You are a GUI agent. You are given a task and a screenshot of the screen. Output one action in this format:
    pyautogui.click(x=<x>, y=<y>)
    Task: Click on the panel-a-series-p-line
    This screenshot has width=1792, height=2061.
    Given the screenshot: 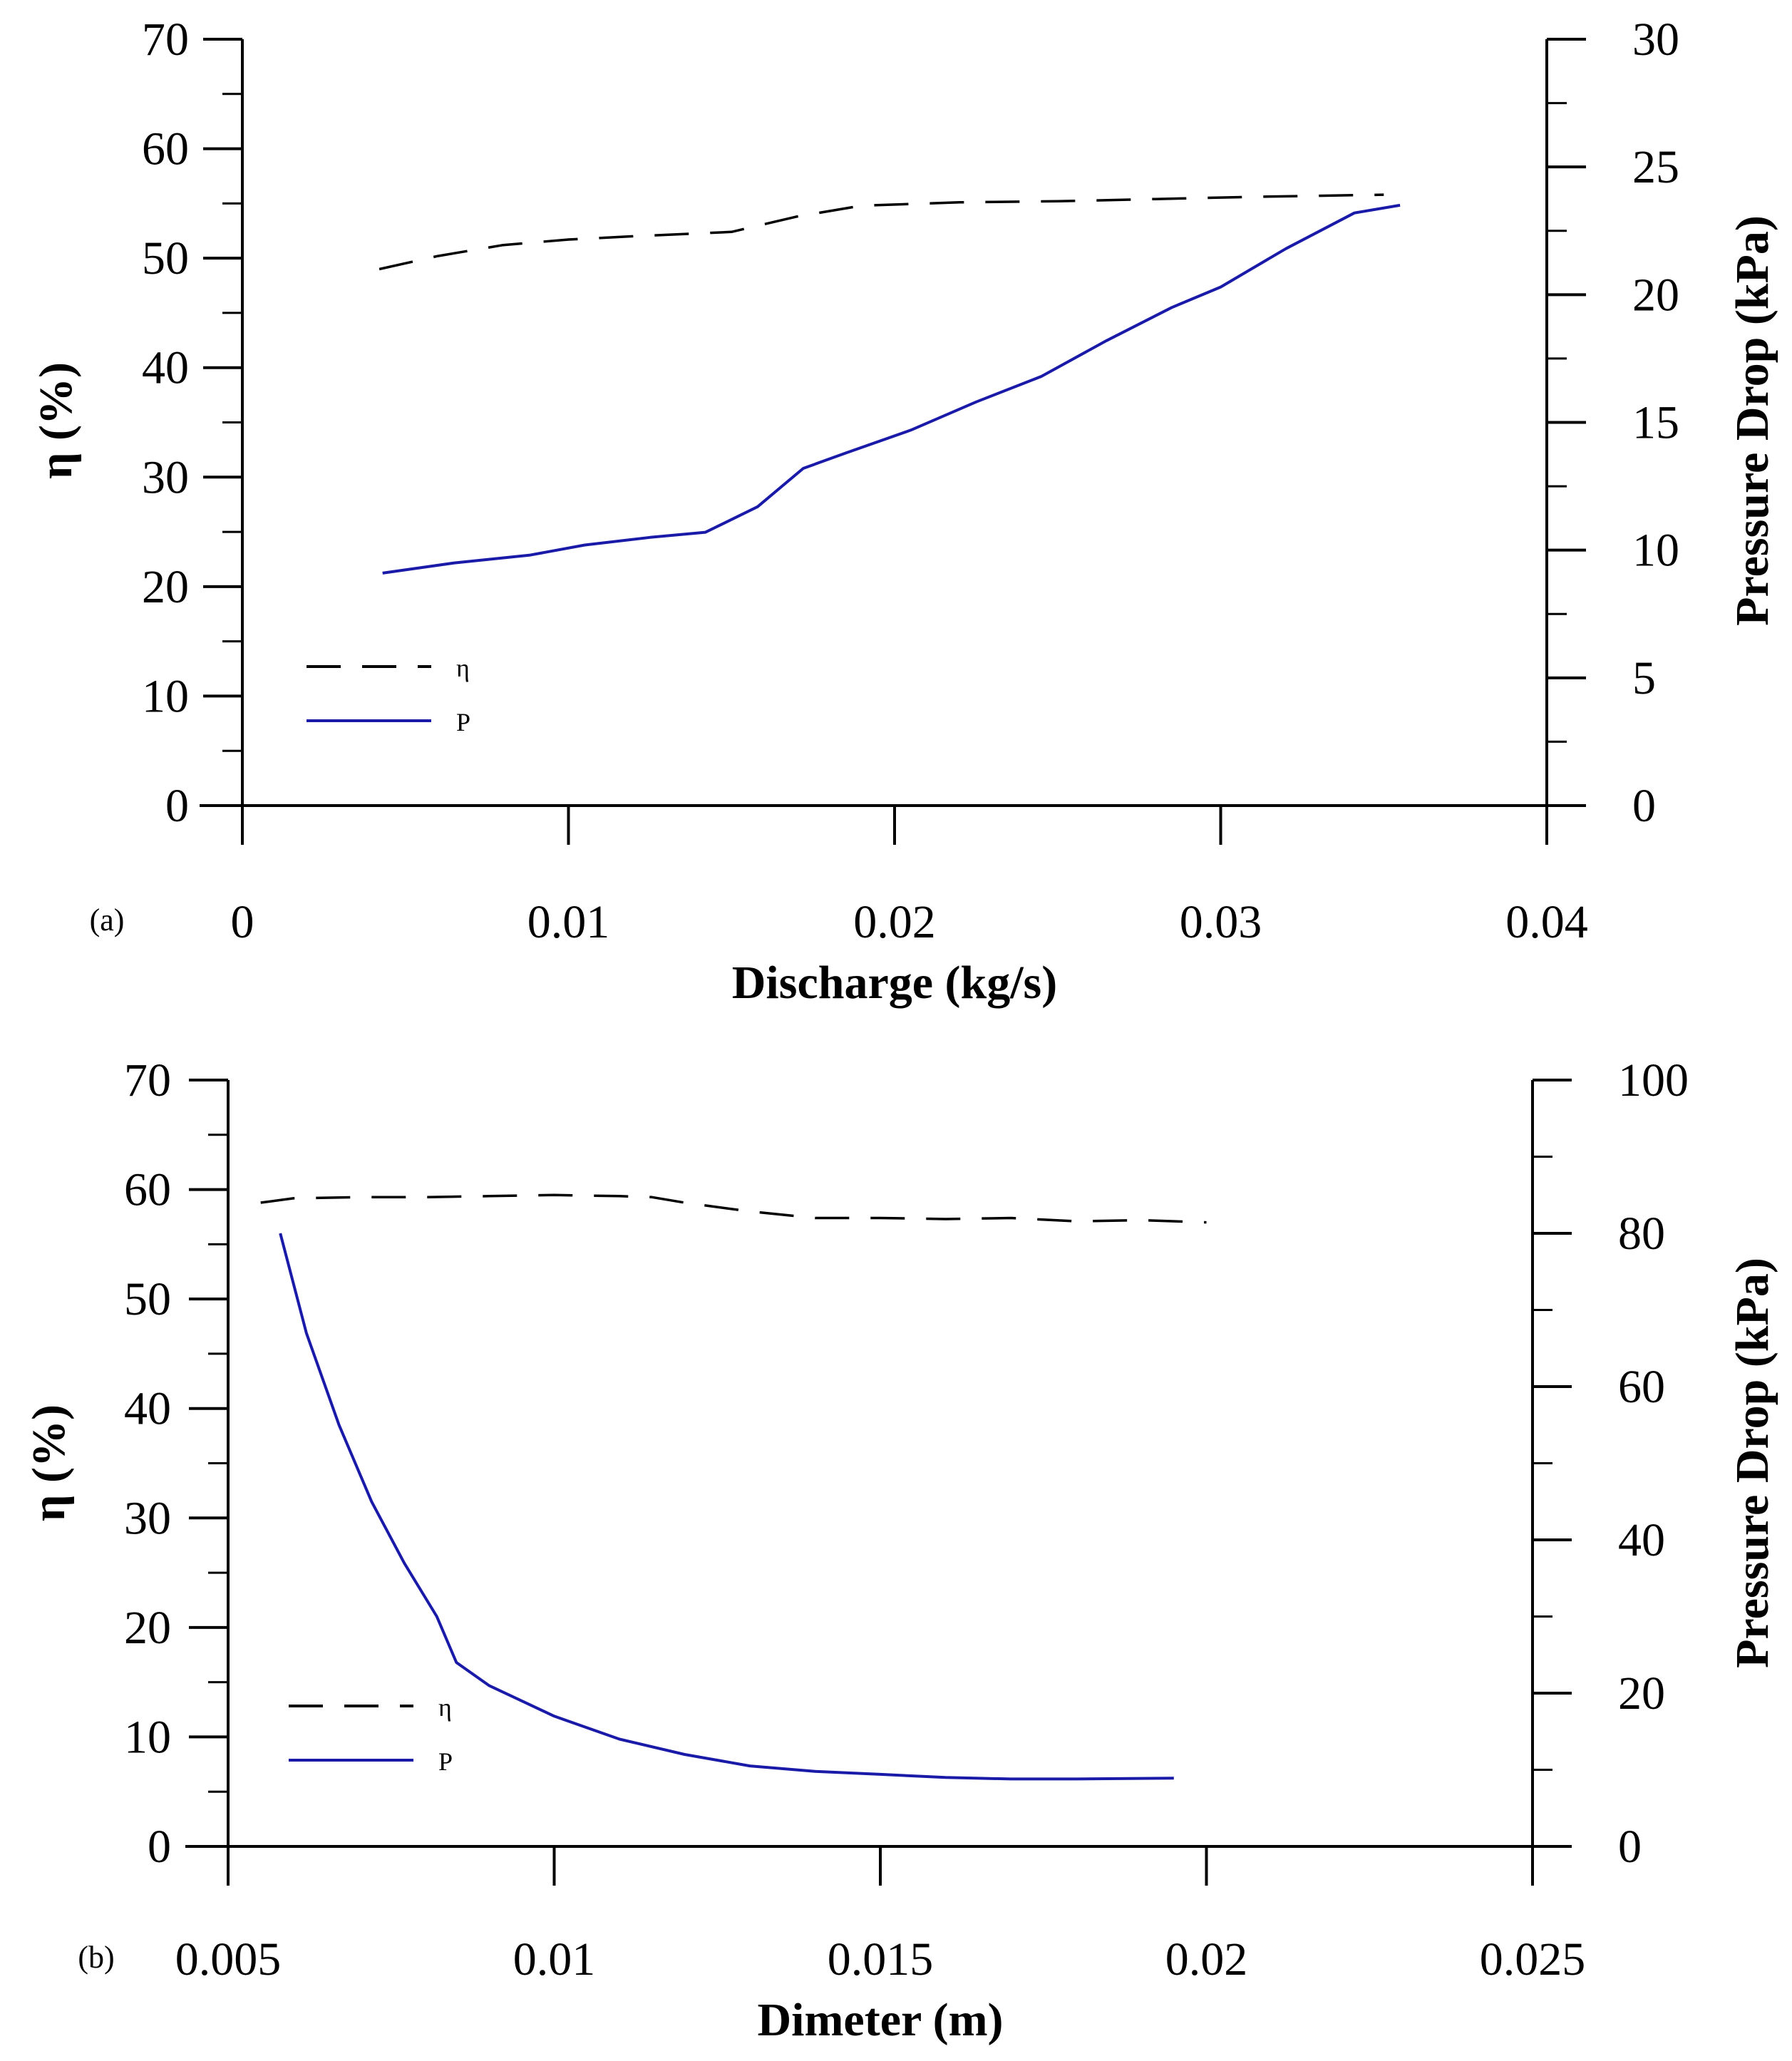 What is the action you would take?
    pyautogui.click(x=892, y=389)
    